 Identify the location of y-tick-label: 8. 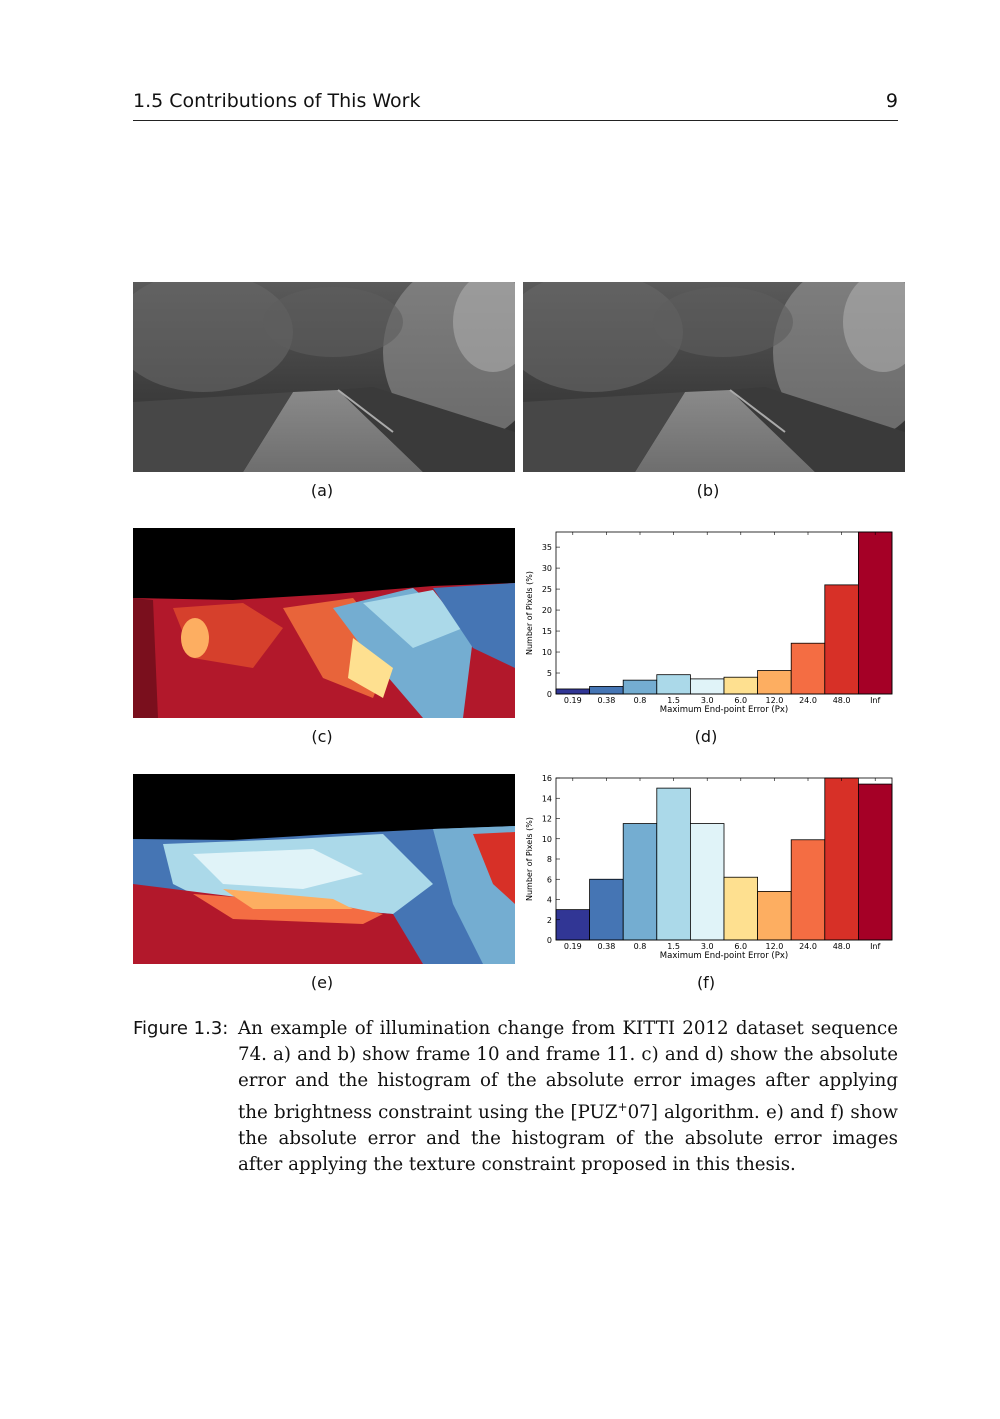
(549, 859).